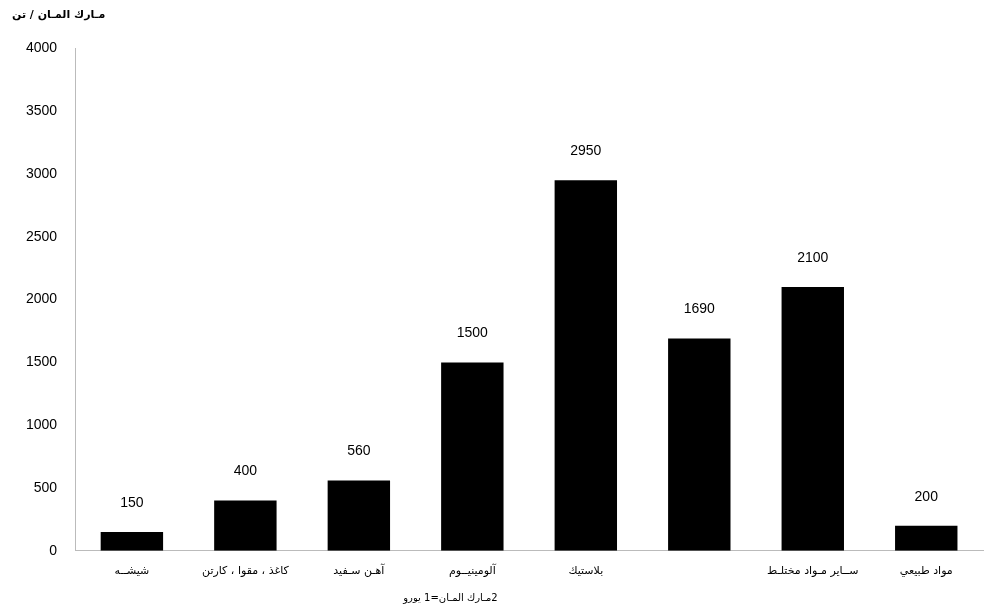 The height and width of the screenshot is (615, 1001). What do you see at coordinates (246, 571) in the screenshot?
I see `x-tick-label: كاغذ ، مقوا ، كارتن` at bounding box center [246, 571].